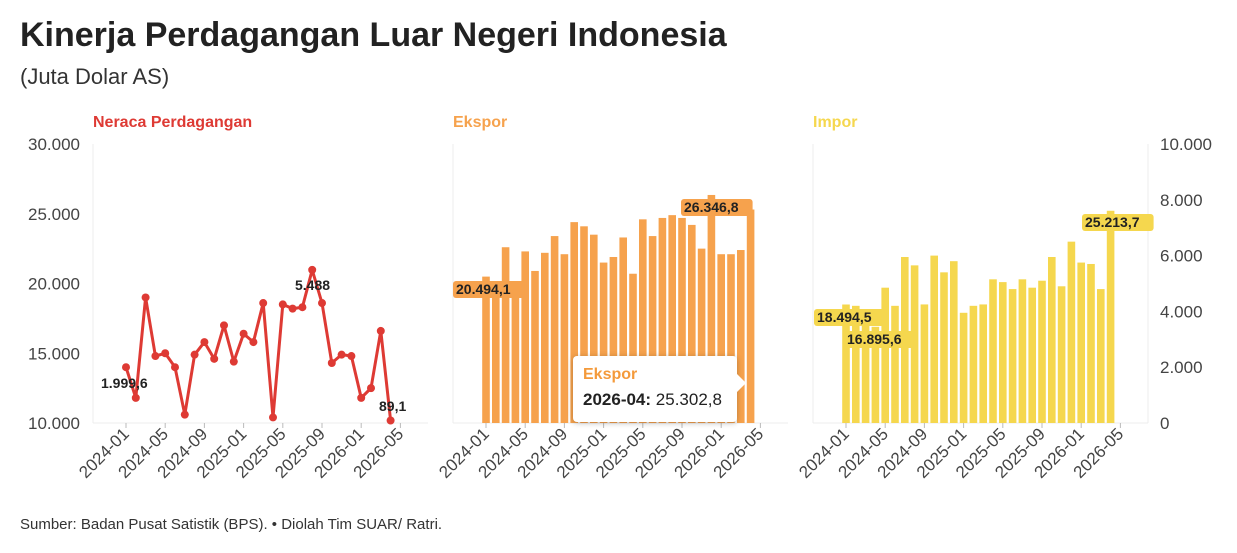 The height and width of the screenshot is (553, 1237). I want to click on tooltip: Ekspor 2026-04: 25.302,8, so click(659, 389).